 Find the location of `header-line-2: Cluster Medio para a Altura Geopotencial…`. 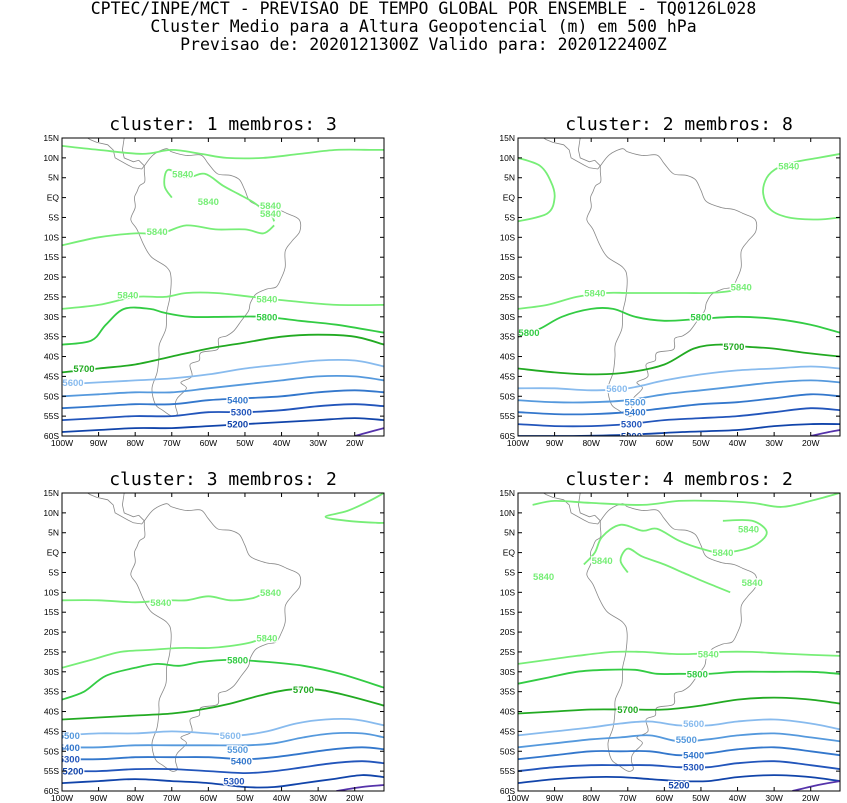

header-line-2: Cluster Medio para a Altura Geopotencial… is located at coordinates (423, 26).